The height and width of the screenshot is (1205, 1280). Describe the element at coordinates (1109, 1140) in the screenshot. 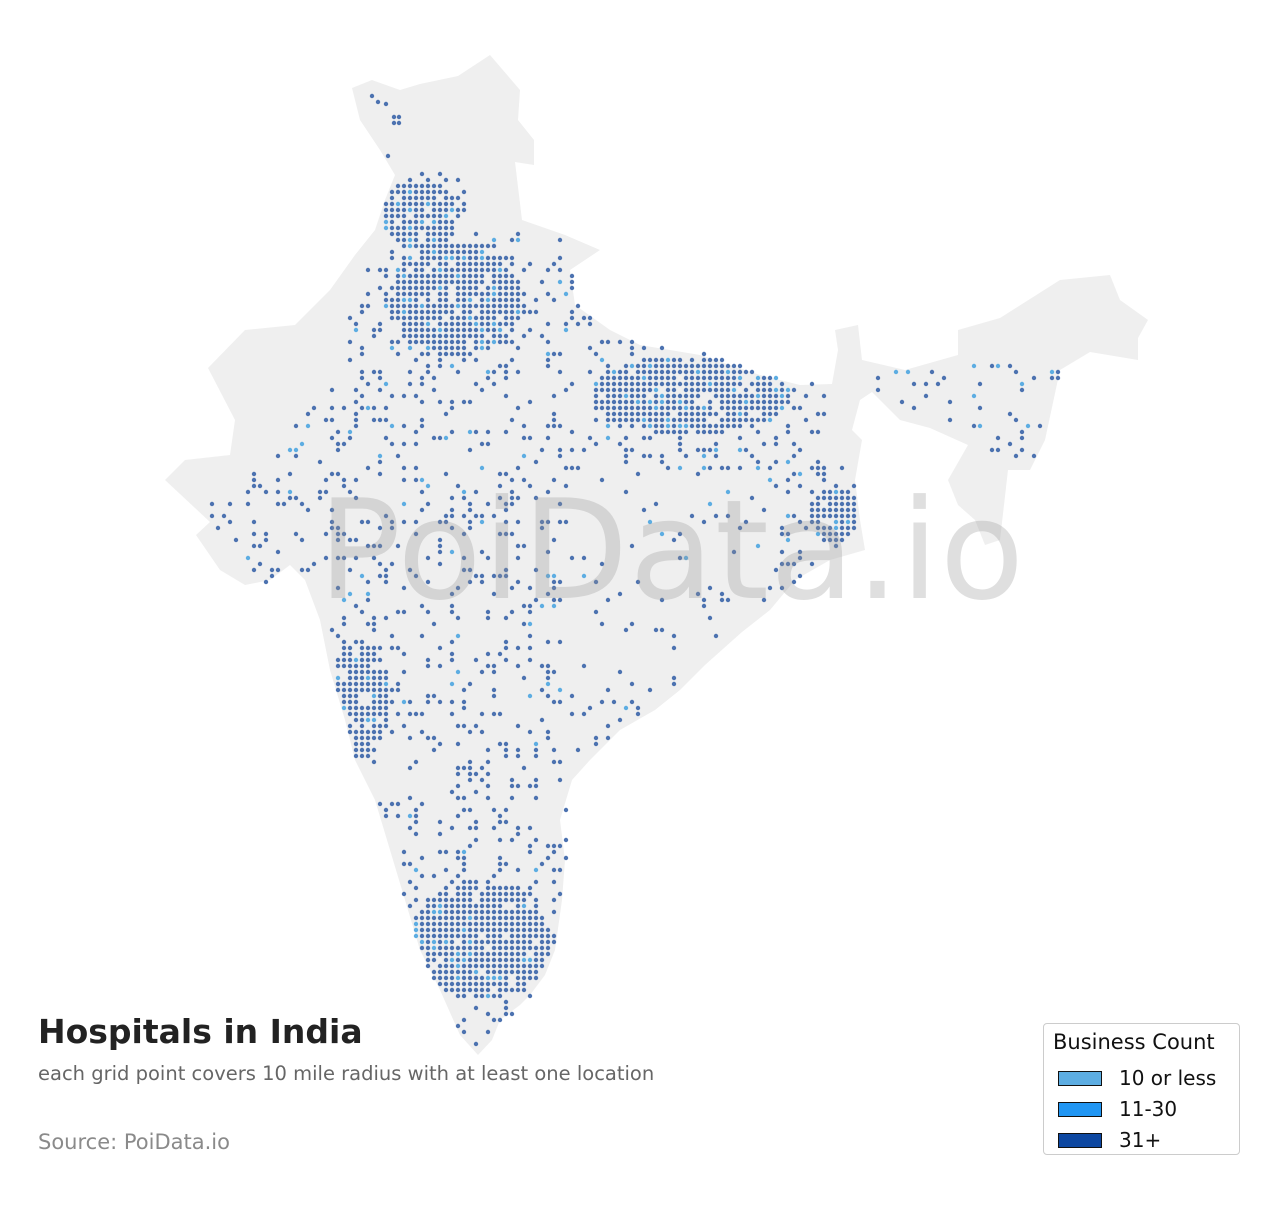

I see `legend-item-high: 31+` at that location.